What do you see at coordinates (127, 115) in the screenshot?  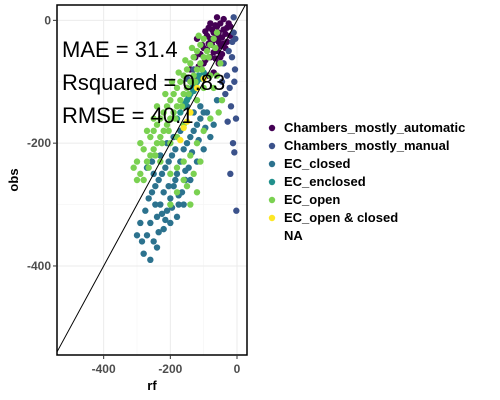 I see `annotation-rmse: RMSE = 40.1` at bounding box center [127, 115].